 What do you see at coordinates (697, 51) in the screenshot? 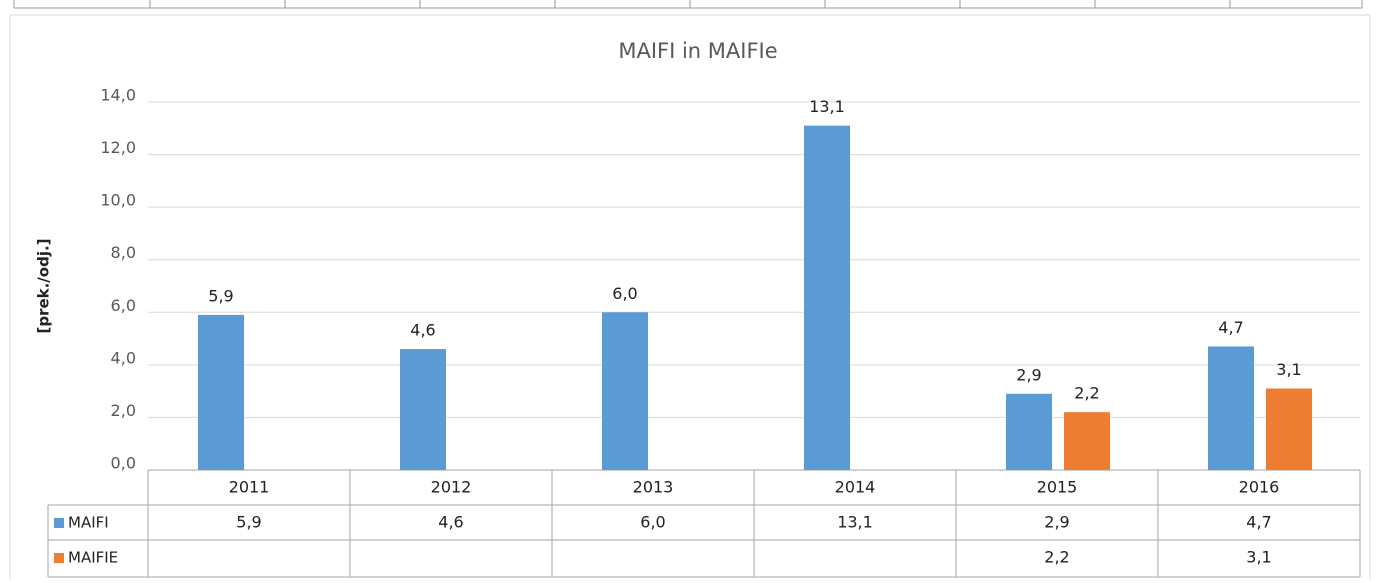
I see `chart-title: MAIFI in MAIFIe` at bounding box center [697, 51].